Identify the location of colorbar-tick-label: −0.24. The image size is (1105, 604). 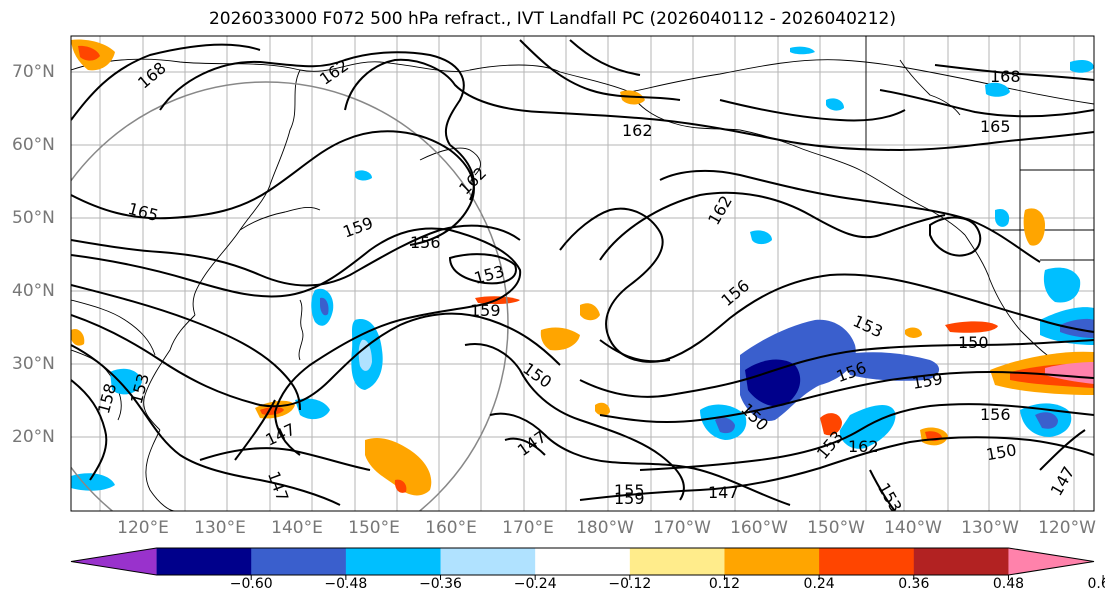
(535, 584).